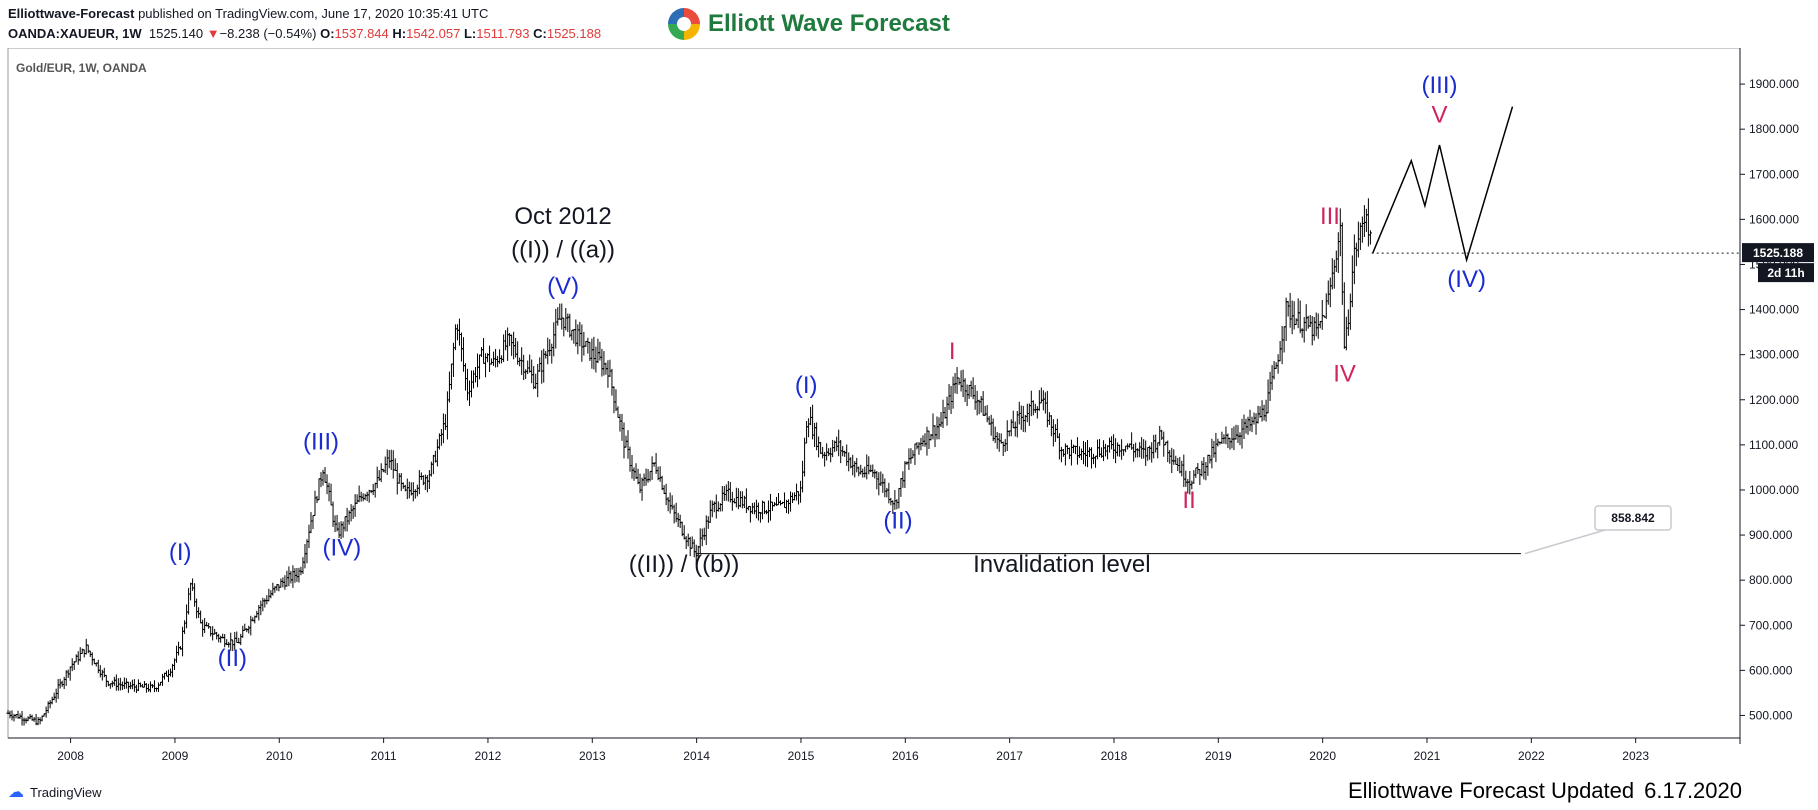  Describe the element at coordinates (684, 24) in the screenshot. I see `globe-swirl-icon` at that location.